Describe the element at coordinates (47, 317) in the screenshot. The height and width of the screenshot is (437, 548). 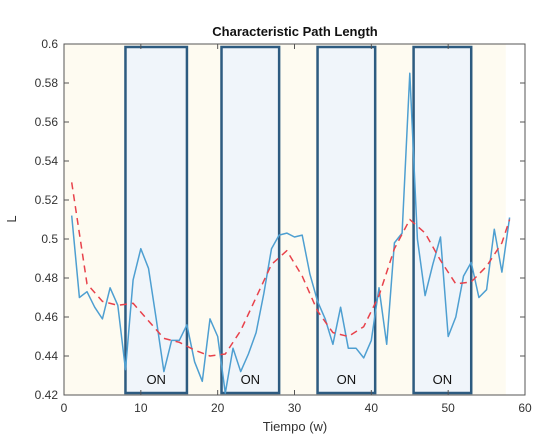
I see `y-tick-label: 0.46` at that location.